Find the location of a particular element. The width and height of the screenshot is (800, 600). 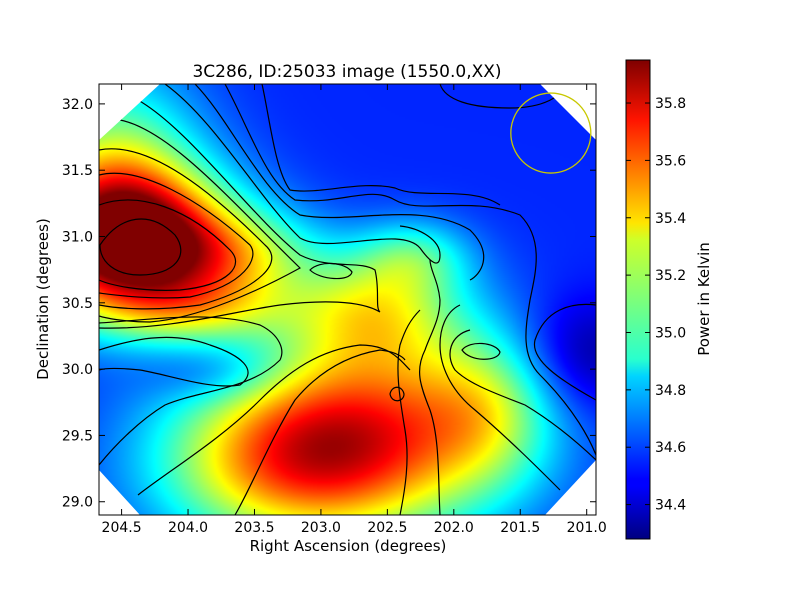

colorbar-tick-label: 34.6 is located at coordinates (670, 448).